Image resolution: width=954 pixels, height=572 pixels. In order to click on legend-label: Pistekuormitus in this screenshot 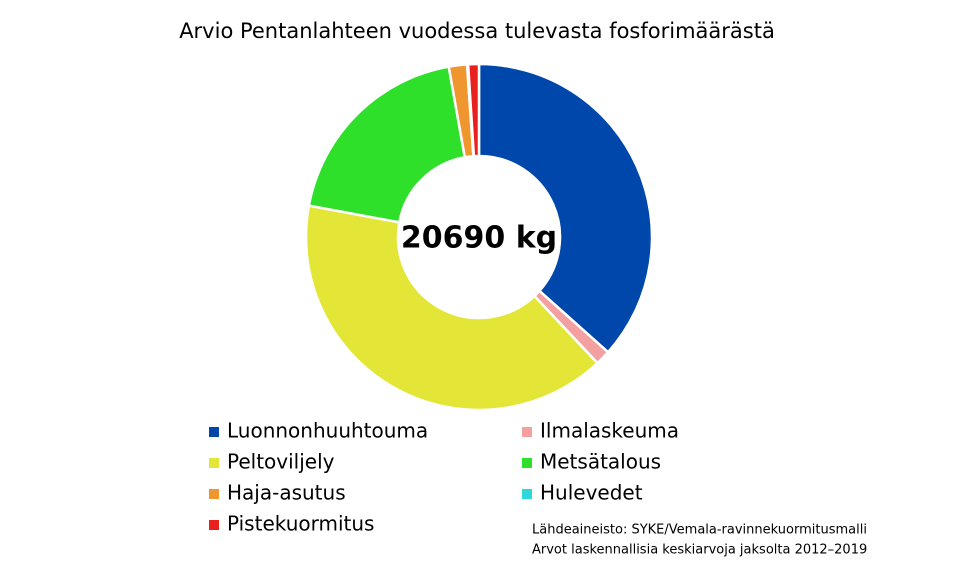, I will do `click(300, 524)`.